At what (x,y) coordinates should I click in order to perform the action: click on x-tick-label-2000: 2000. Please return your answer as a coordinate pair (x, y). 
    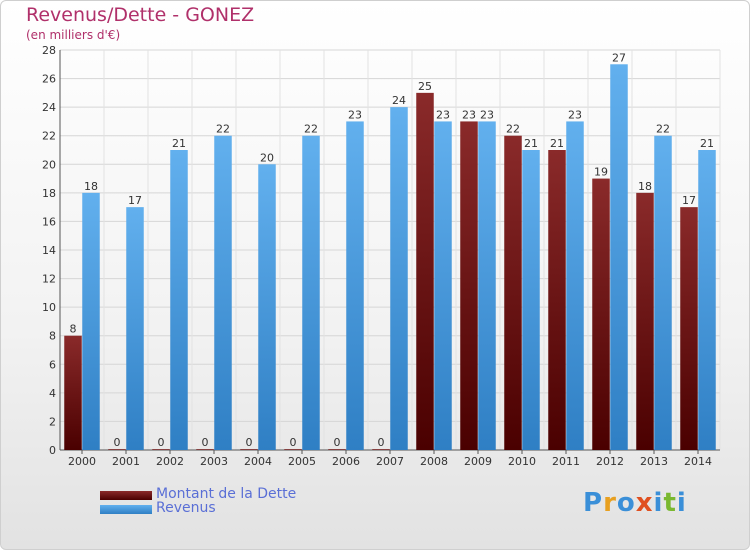
    Looking at the image, I should click on (82, 461).